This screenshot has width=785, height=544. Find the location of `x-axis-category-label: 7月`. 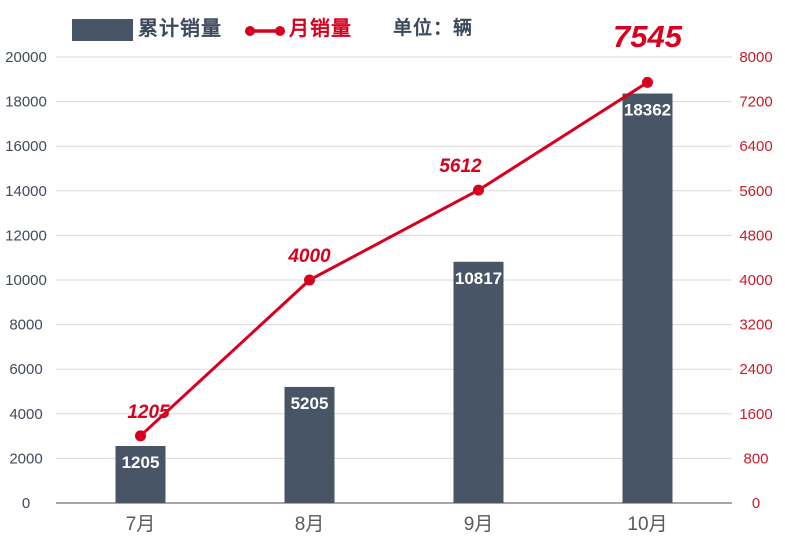

x-axis-category-label: 7月 is located at coordinates (141, 524).